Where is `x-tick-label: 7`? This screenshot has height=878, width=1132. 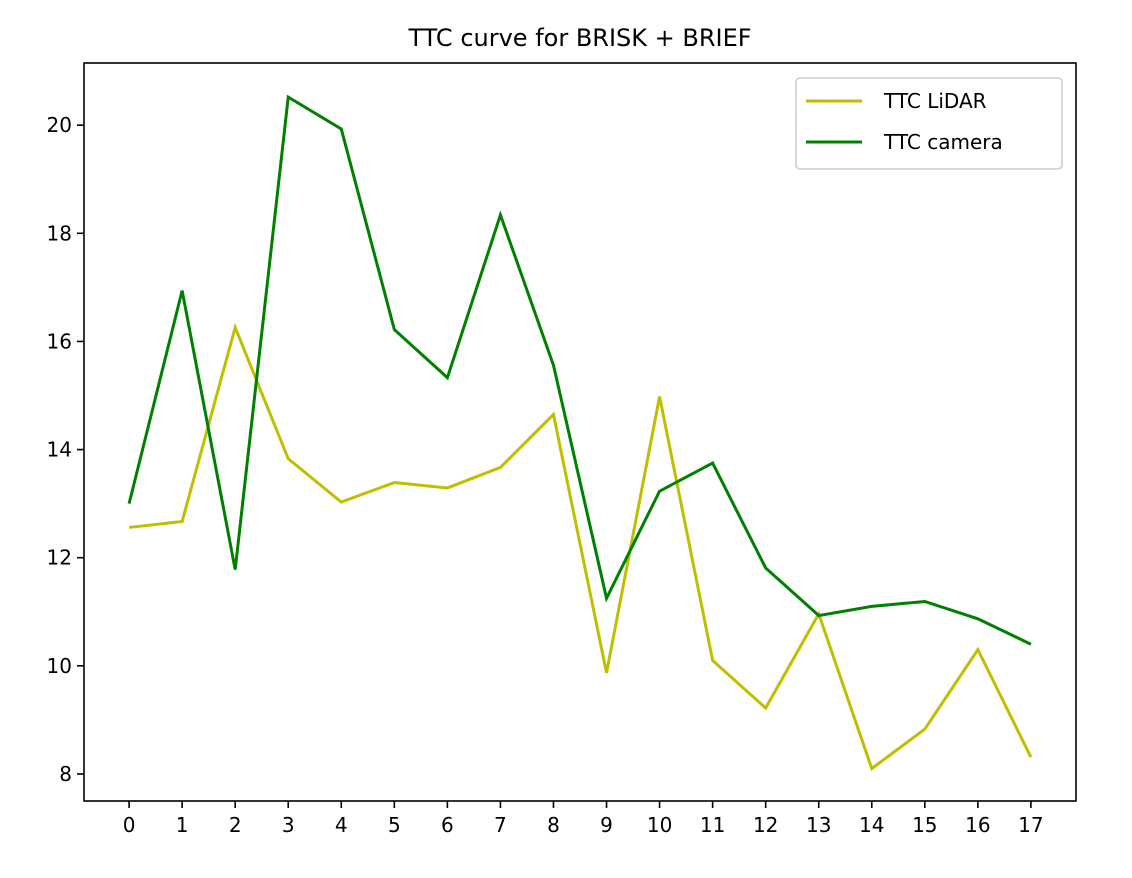
x-tick-label: 7 is located at coordinates (500, 825).